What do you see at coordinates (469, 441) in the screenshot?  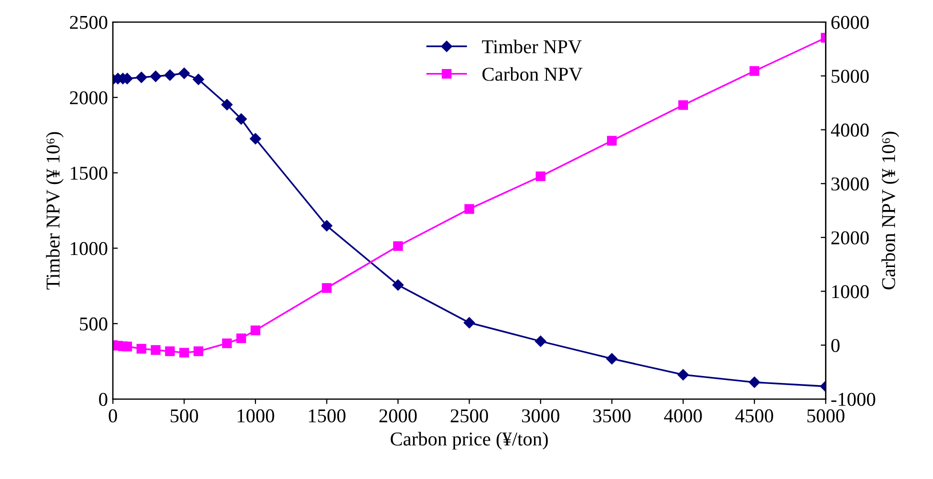 I see `x-axis-title: Carbon price (¥/ton)` at bounding box center [469, 441].